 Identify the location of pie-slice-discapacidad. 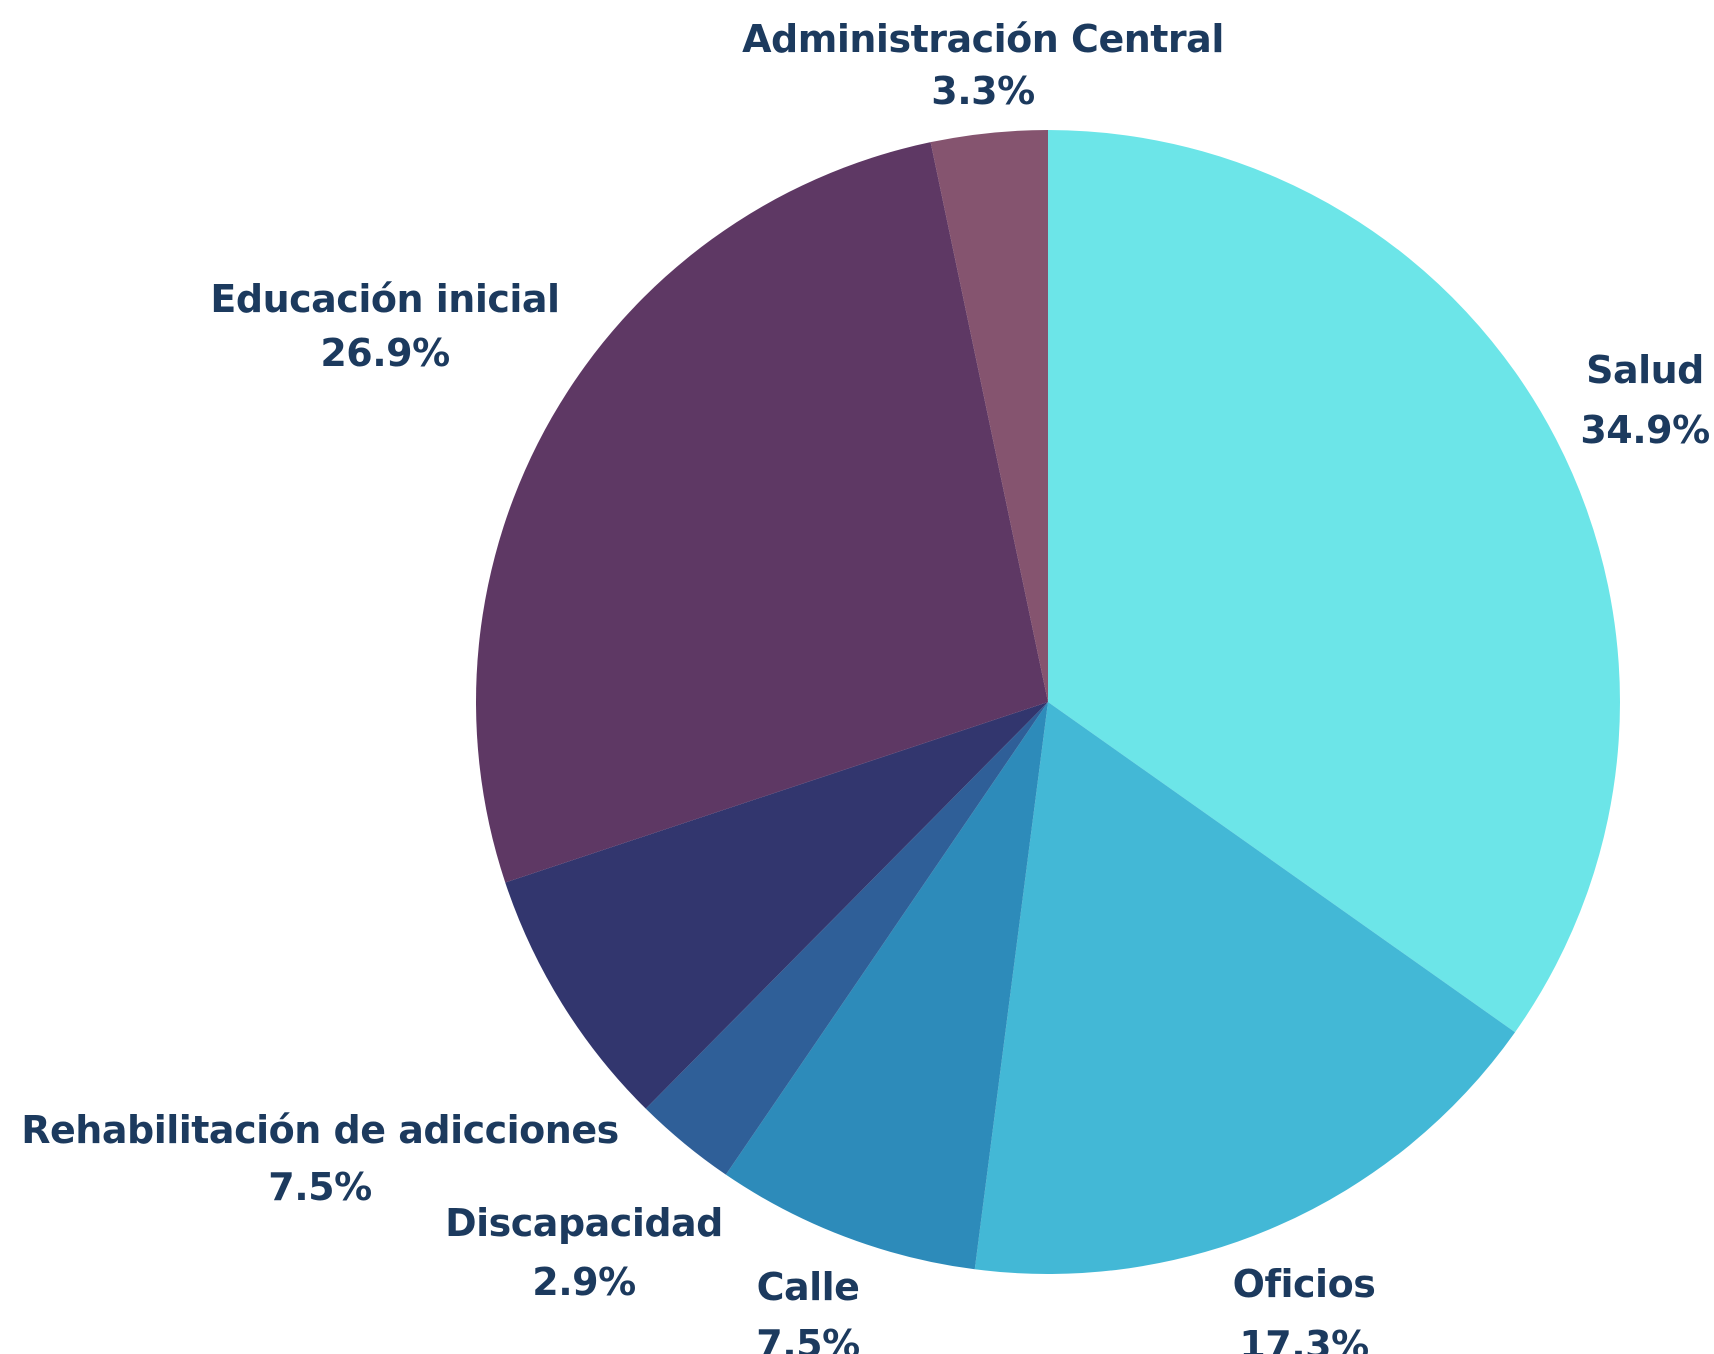
(846, 938).